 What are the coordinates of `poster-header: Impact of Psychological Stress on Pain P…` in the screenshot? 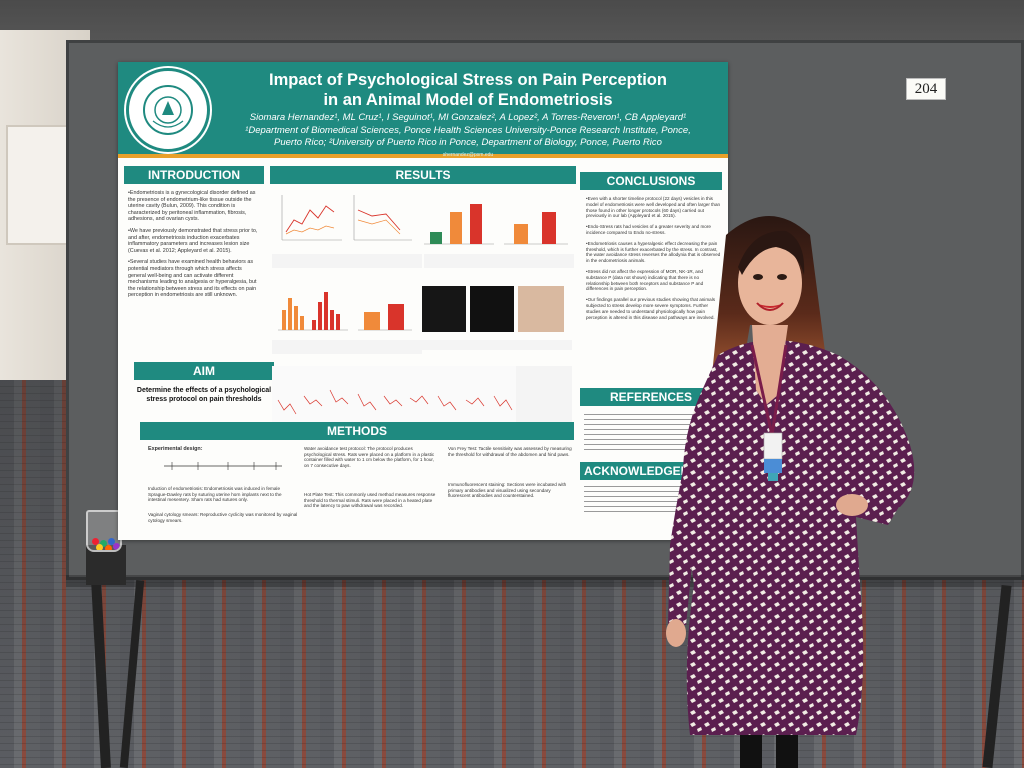 It's located at (423, 110).